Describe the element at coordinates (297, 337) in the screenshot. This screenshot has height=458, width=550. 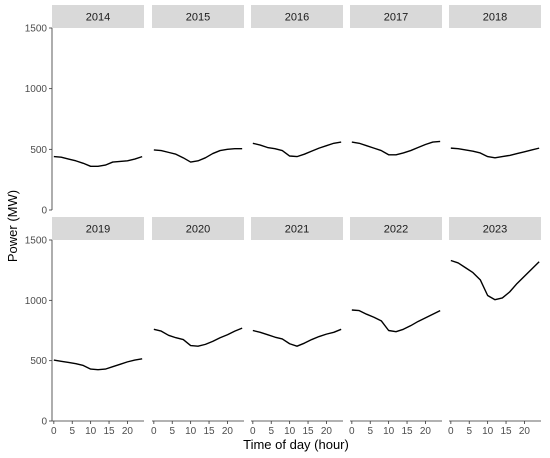
I see `series-line-2021` at that location.